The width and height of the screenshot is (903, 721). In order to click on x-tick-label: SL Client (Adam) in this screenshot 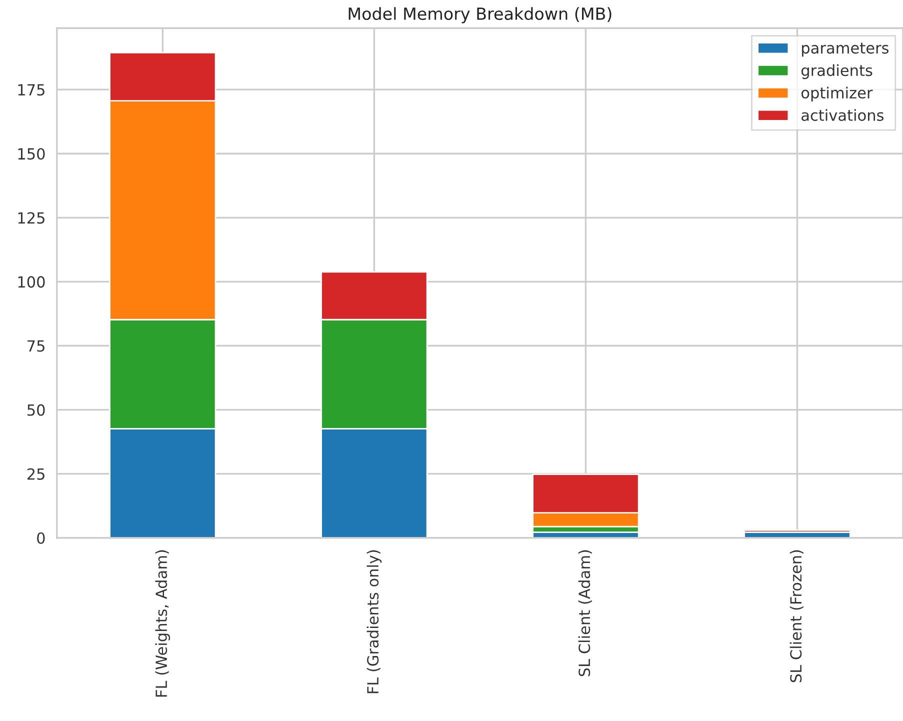, I will do `click(585, 613)`.